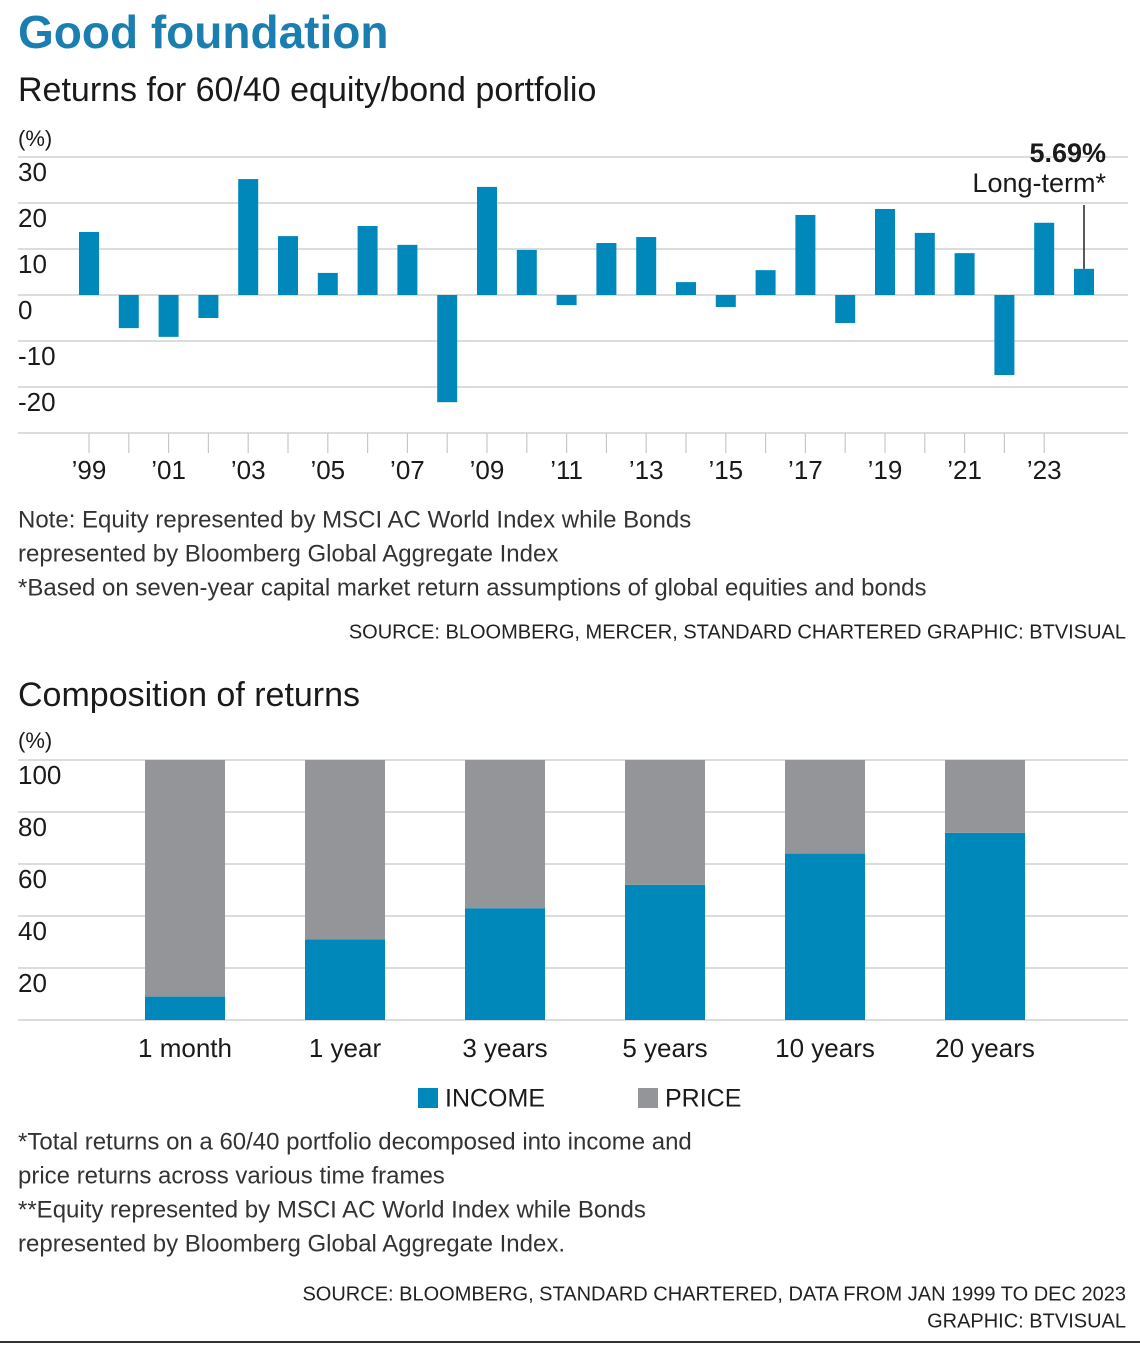  What do you see at coordinates (487, 470) in the screenshot?
I see `x-tick-label: ’09` at bounding box center [487, 470].